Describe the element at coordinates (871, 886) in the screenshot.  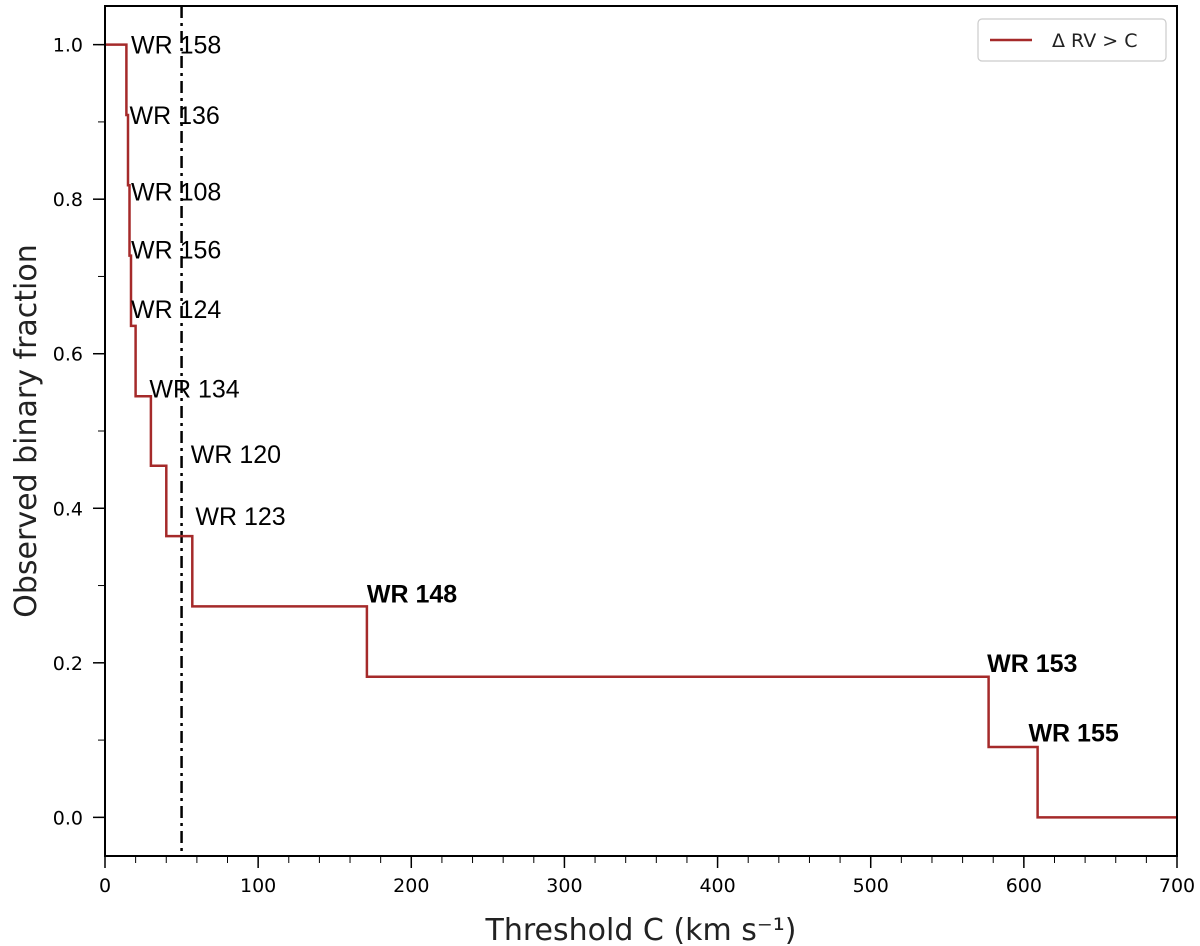
I see `x-tick-label: 500` at that location.